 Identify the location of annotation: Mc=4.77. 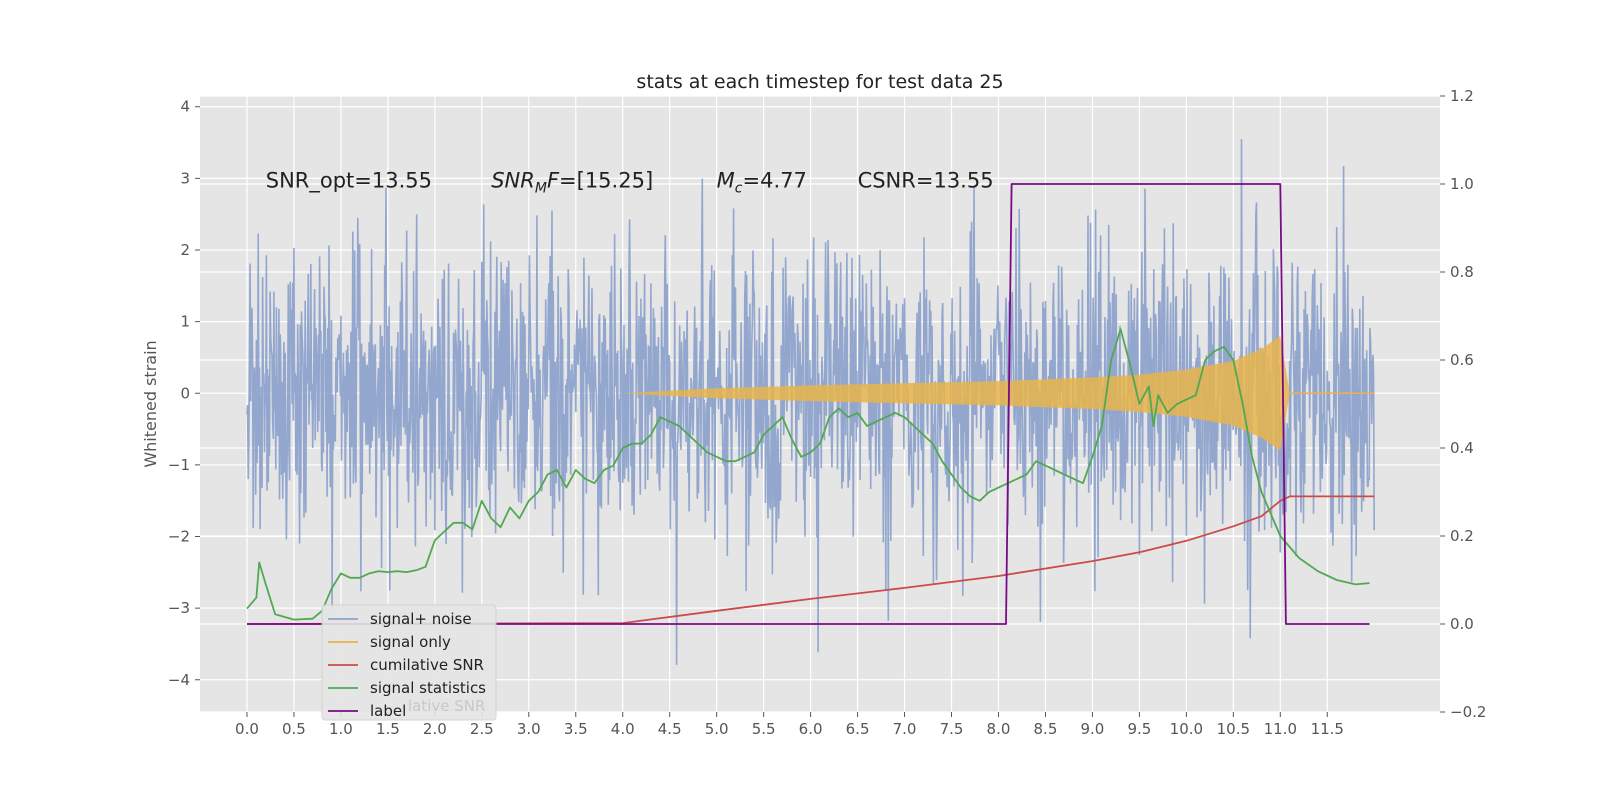
(762, 183).